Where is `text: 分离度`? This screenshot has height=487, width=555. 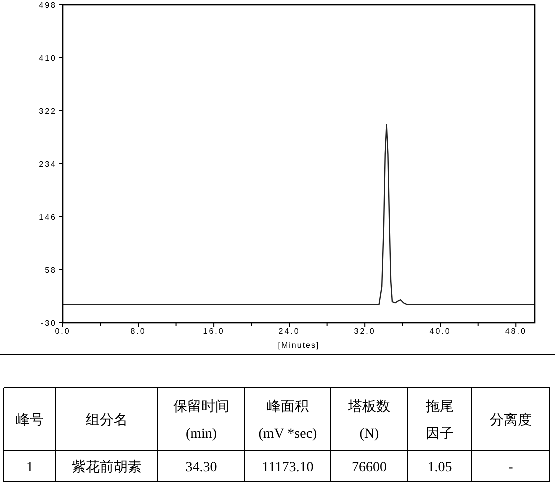 text: 分离度 is located at coordinates (511, 420).